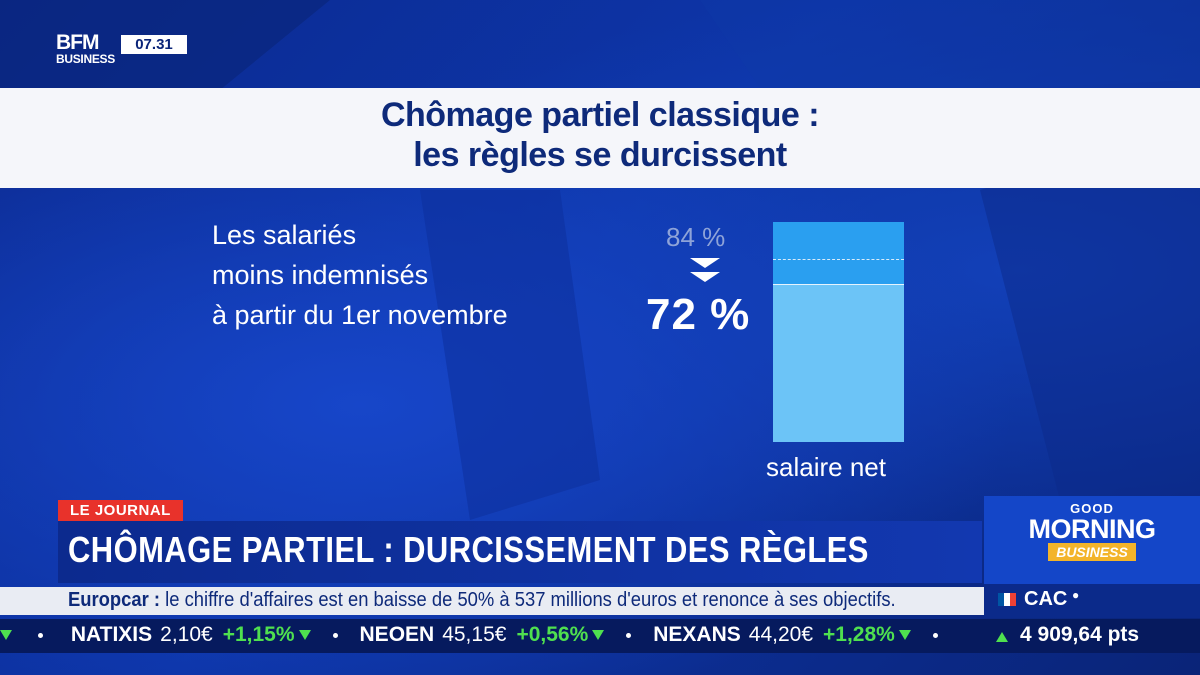  What do you see at coordinates (698, 314) in the screenshot?
I see `new-rate: 72 %` at bounding box center [698, 314].